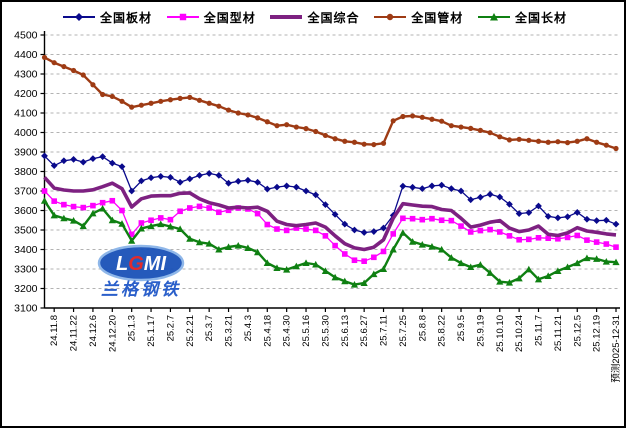 The height and width of the screenshot is (428, 626). Describe the element at coordinates (126, 17) in the screenshot. I see `legend-label: 全国板材` at that location.